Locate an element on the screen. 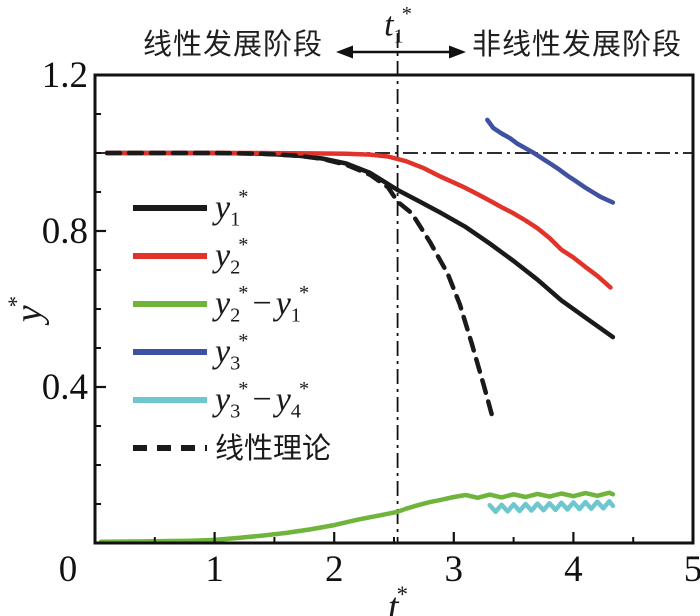 The width and height of the screenshot is (700, 616). legend-line-sample-y3 is located at coordinates (170, 352).